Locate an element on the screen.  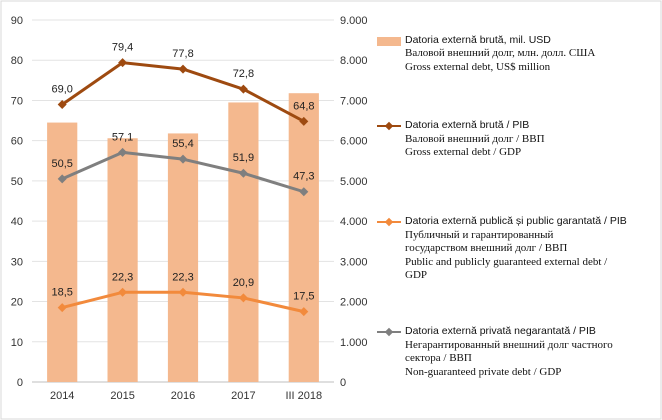
data-label: 20,9 is located at coordinates (243, 283).